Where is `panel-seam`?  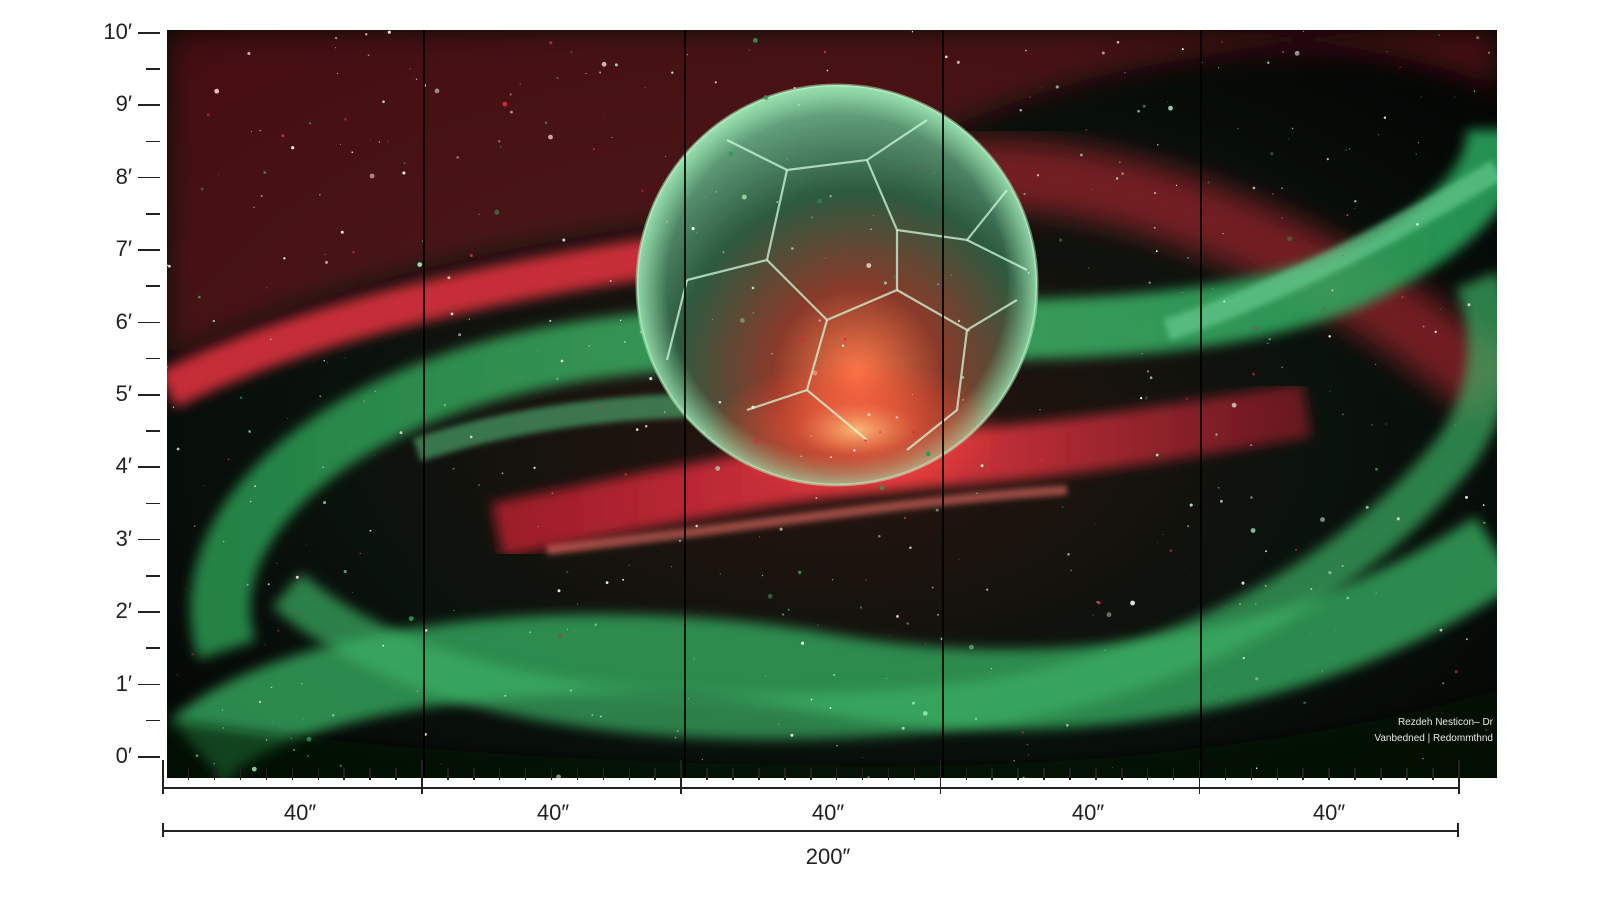
panel-seam is located at coordinates (1201, 404).